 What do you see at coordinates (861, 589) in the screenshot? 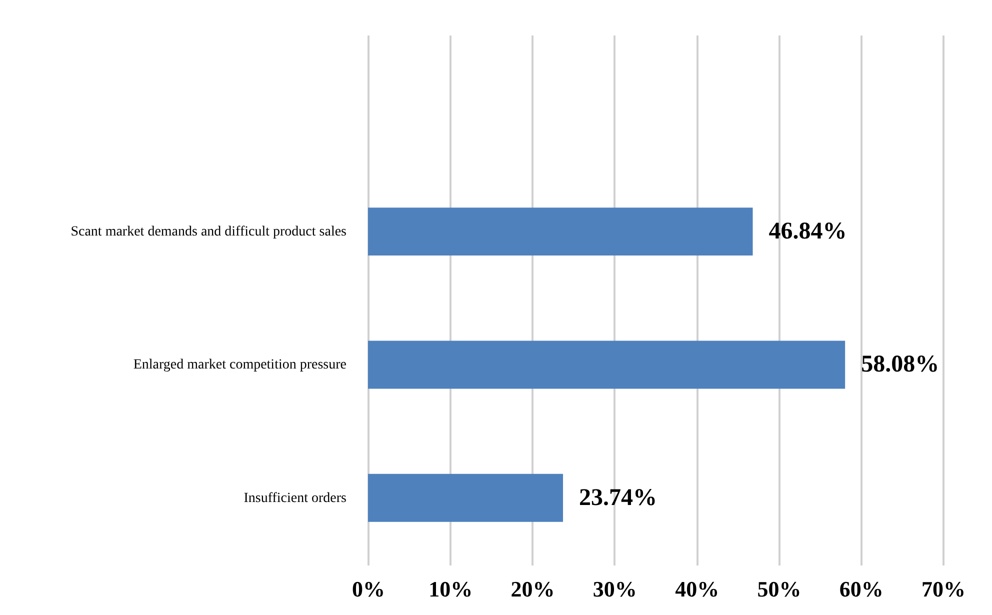
I see `x-tick-label: 60%` at bounding box center [861, 589].